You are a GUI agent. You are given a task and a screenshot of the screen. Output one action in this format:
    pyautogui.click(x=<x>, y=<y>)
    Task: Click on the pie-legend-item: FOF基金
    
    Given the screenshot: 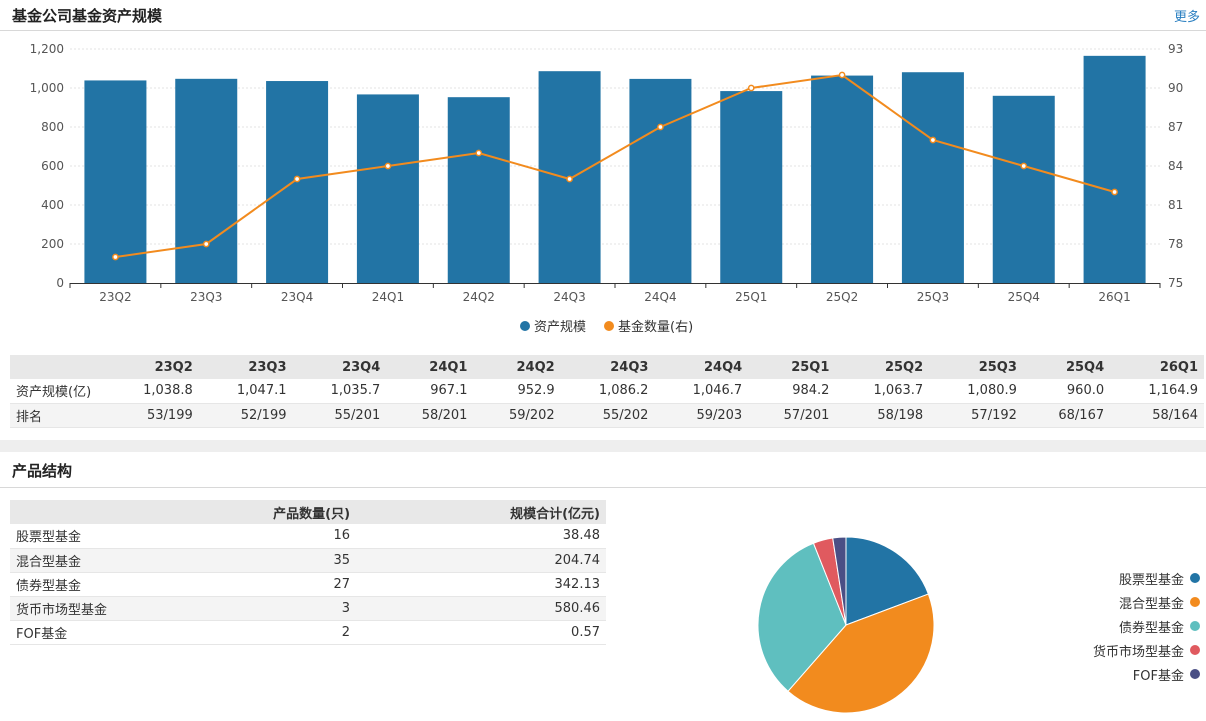 What is the action you would take?
    pyautogui.click(x=1100, y=674)
    